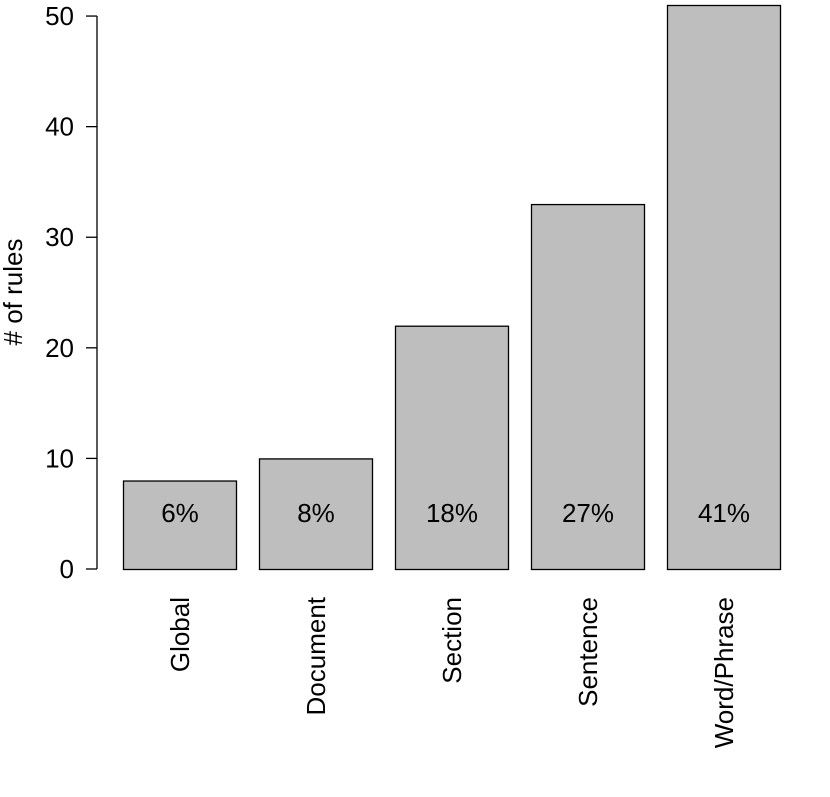  I want to click on bar-data-label: 18%, so click(452, 513).